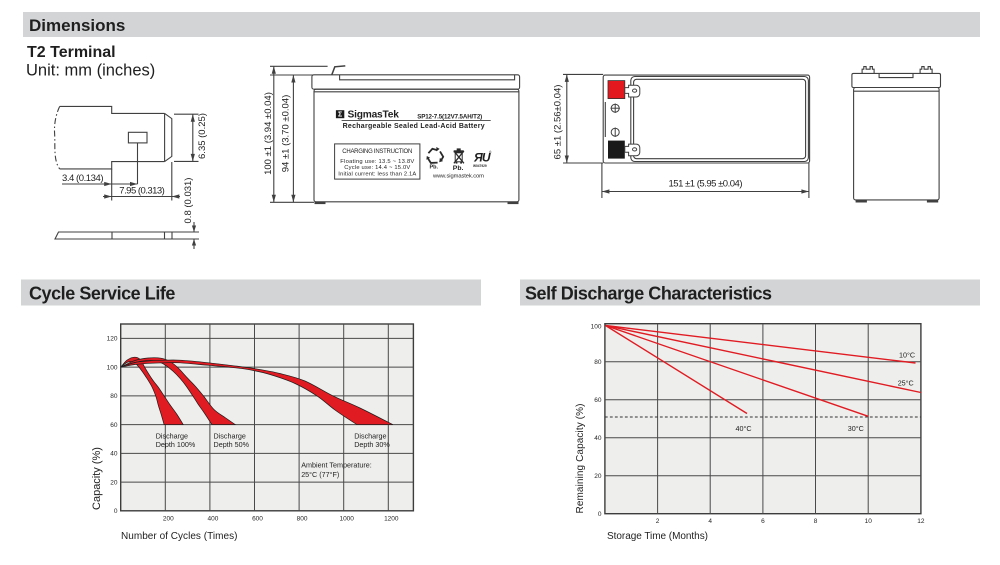 The width and height of the screenshot is (1000, 565). What do you see at coordinates (336, 465) in the screenshot?
I see `svg-text: Ambient Temperature:` at bounding box center [336, 465].